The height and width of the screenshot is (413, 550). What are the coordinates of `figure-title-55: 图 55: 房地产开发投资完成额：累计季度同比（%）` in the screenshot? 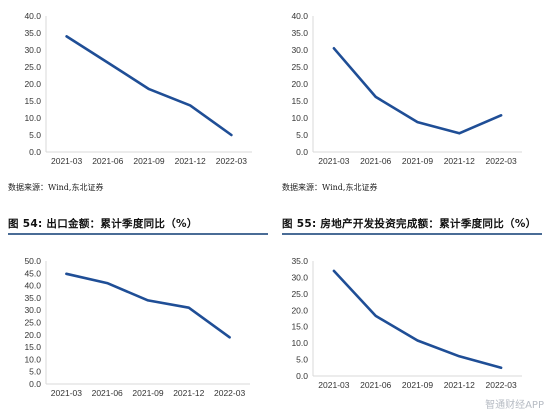 It's located at (409, 224).